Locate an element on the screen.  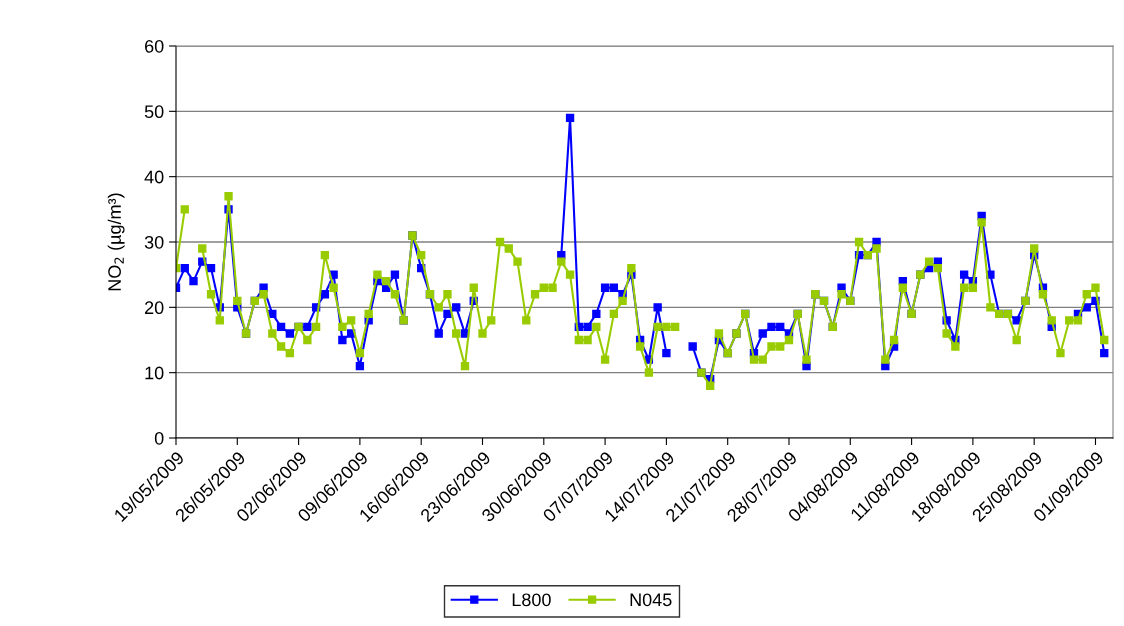
y-tick-label: 20 is located at coordinates (154, 308).